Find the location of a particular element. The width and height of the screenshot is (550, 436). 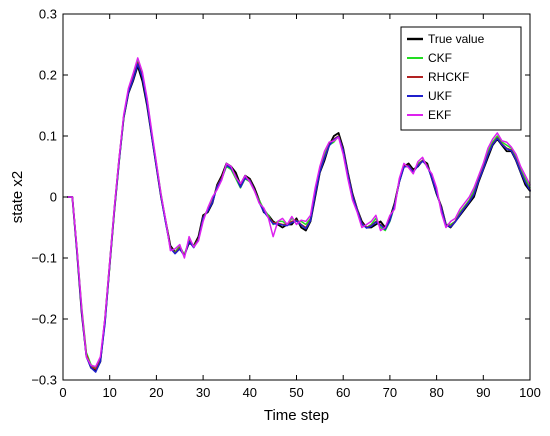

legend: True value CKF RHCKF UKF EKF is located at coordinates (461, 78).